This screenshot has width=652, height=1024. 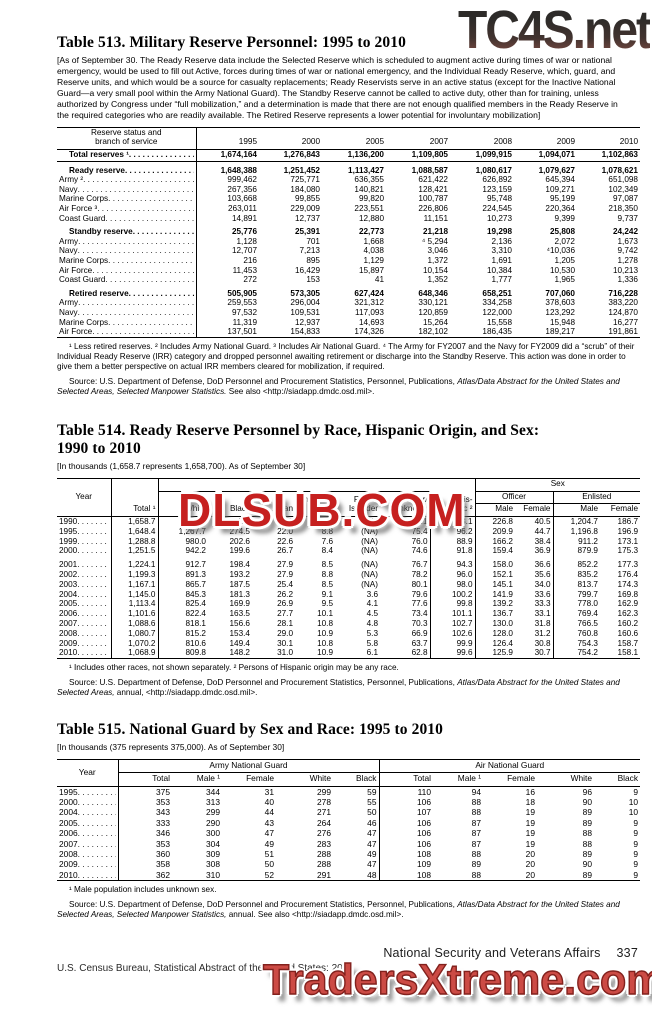 I want to click on cell: 187.5, so click(x=240, y=584).